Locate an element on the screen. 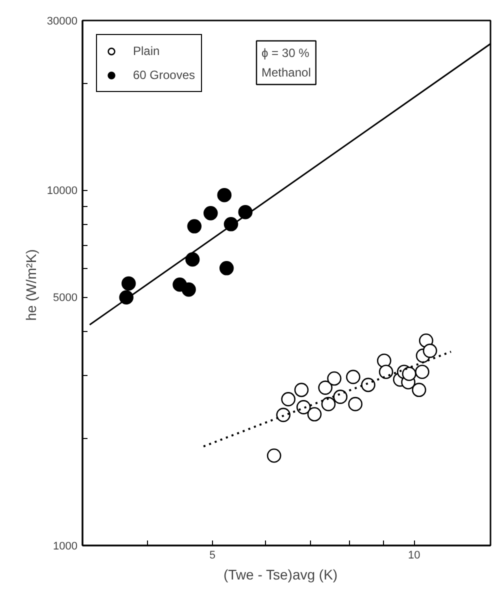 The width and height of the screenshot is (494, 613). x-tick-label: 10 is located at coordinates (414, 556).